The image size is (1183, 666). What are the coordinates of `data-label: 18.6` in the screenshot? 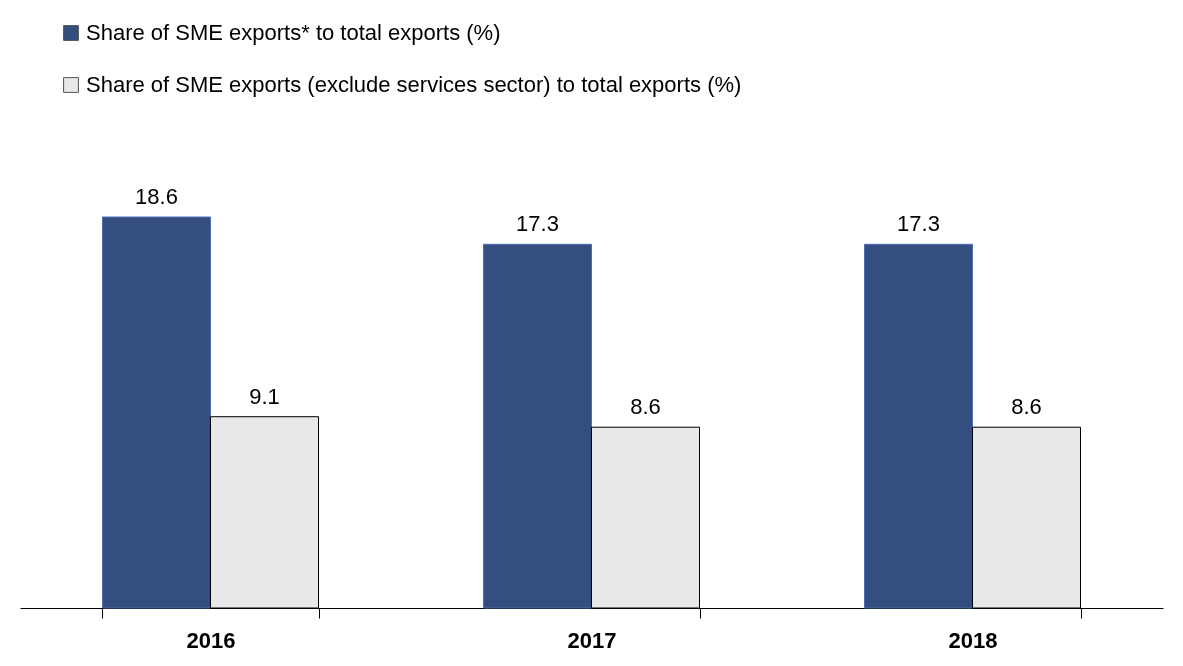 It's located at (156, 196).